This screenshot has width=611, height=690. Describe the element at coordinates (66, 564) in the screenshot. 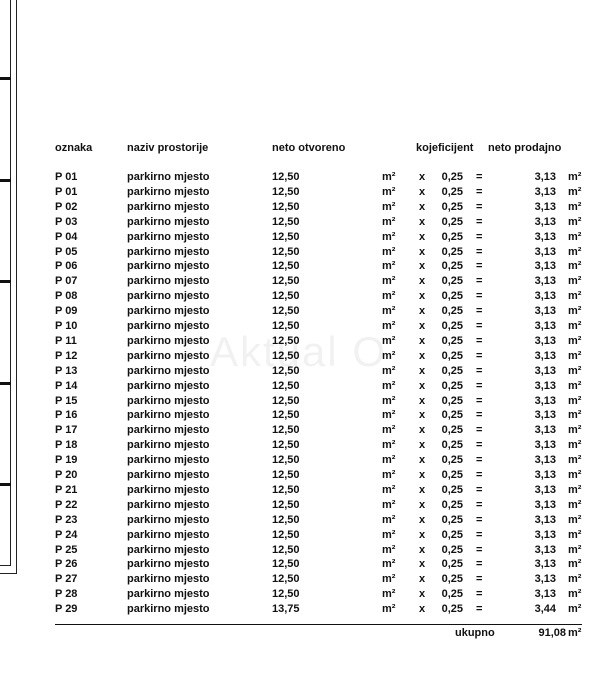

I see `cell-oznaka: P 26` at that location.